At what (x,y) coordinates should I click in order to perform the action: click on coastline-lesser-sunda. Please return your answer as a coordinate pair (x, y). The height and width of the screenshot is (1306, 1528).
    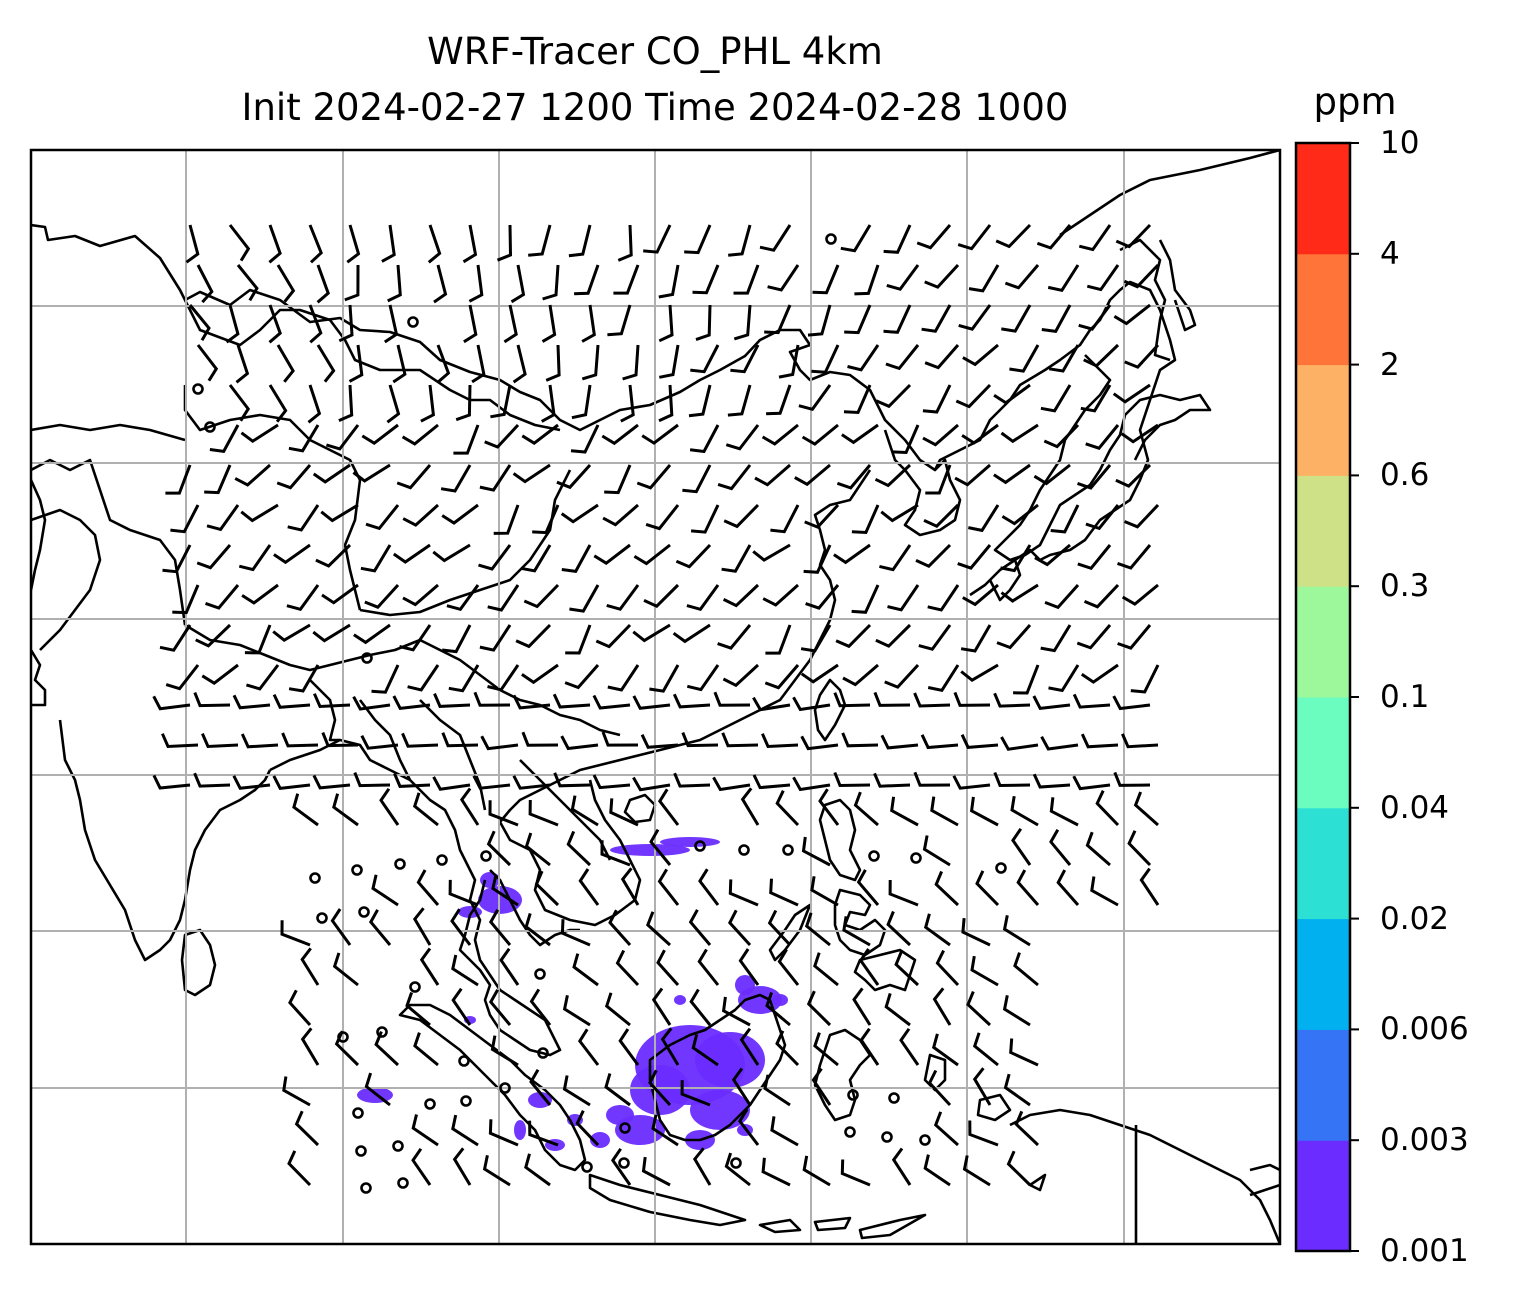
    Looking at the image, I should click on (842, 1226).